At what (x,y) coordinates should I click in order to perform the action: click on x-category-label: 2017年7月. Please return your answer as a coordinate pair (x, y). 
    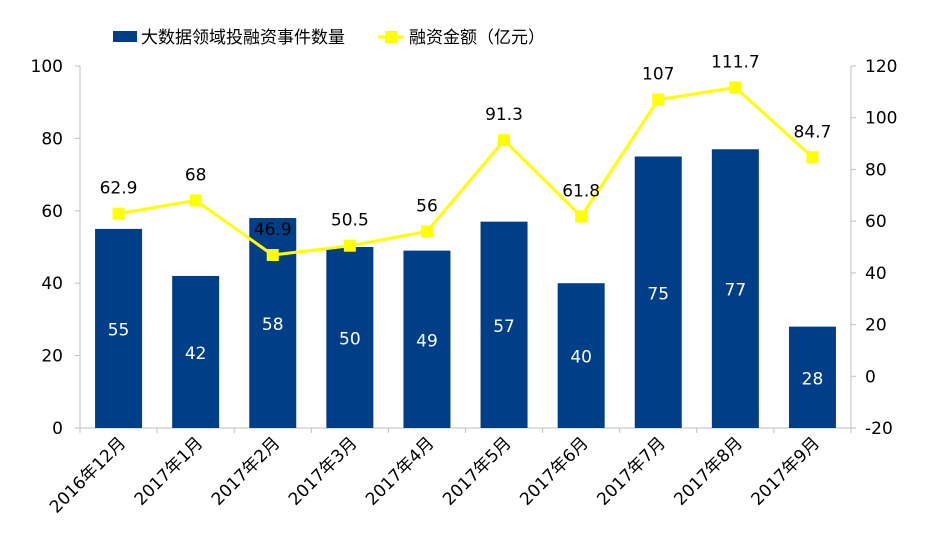
    Looking at the image, I should click on (631, 471).